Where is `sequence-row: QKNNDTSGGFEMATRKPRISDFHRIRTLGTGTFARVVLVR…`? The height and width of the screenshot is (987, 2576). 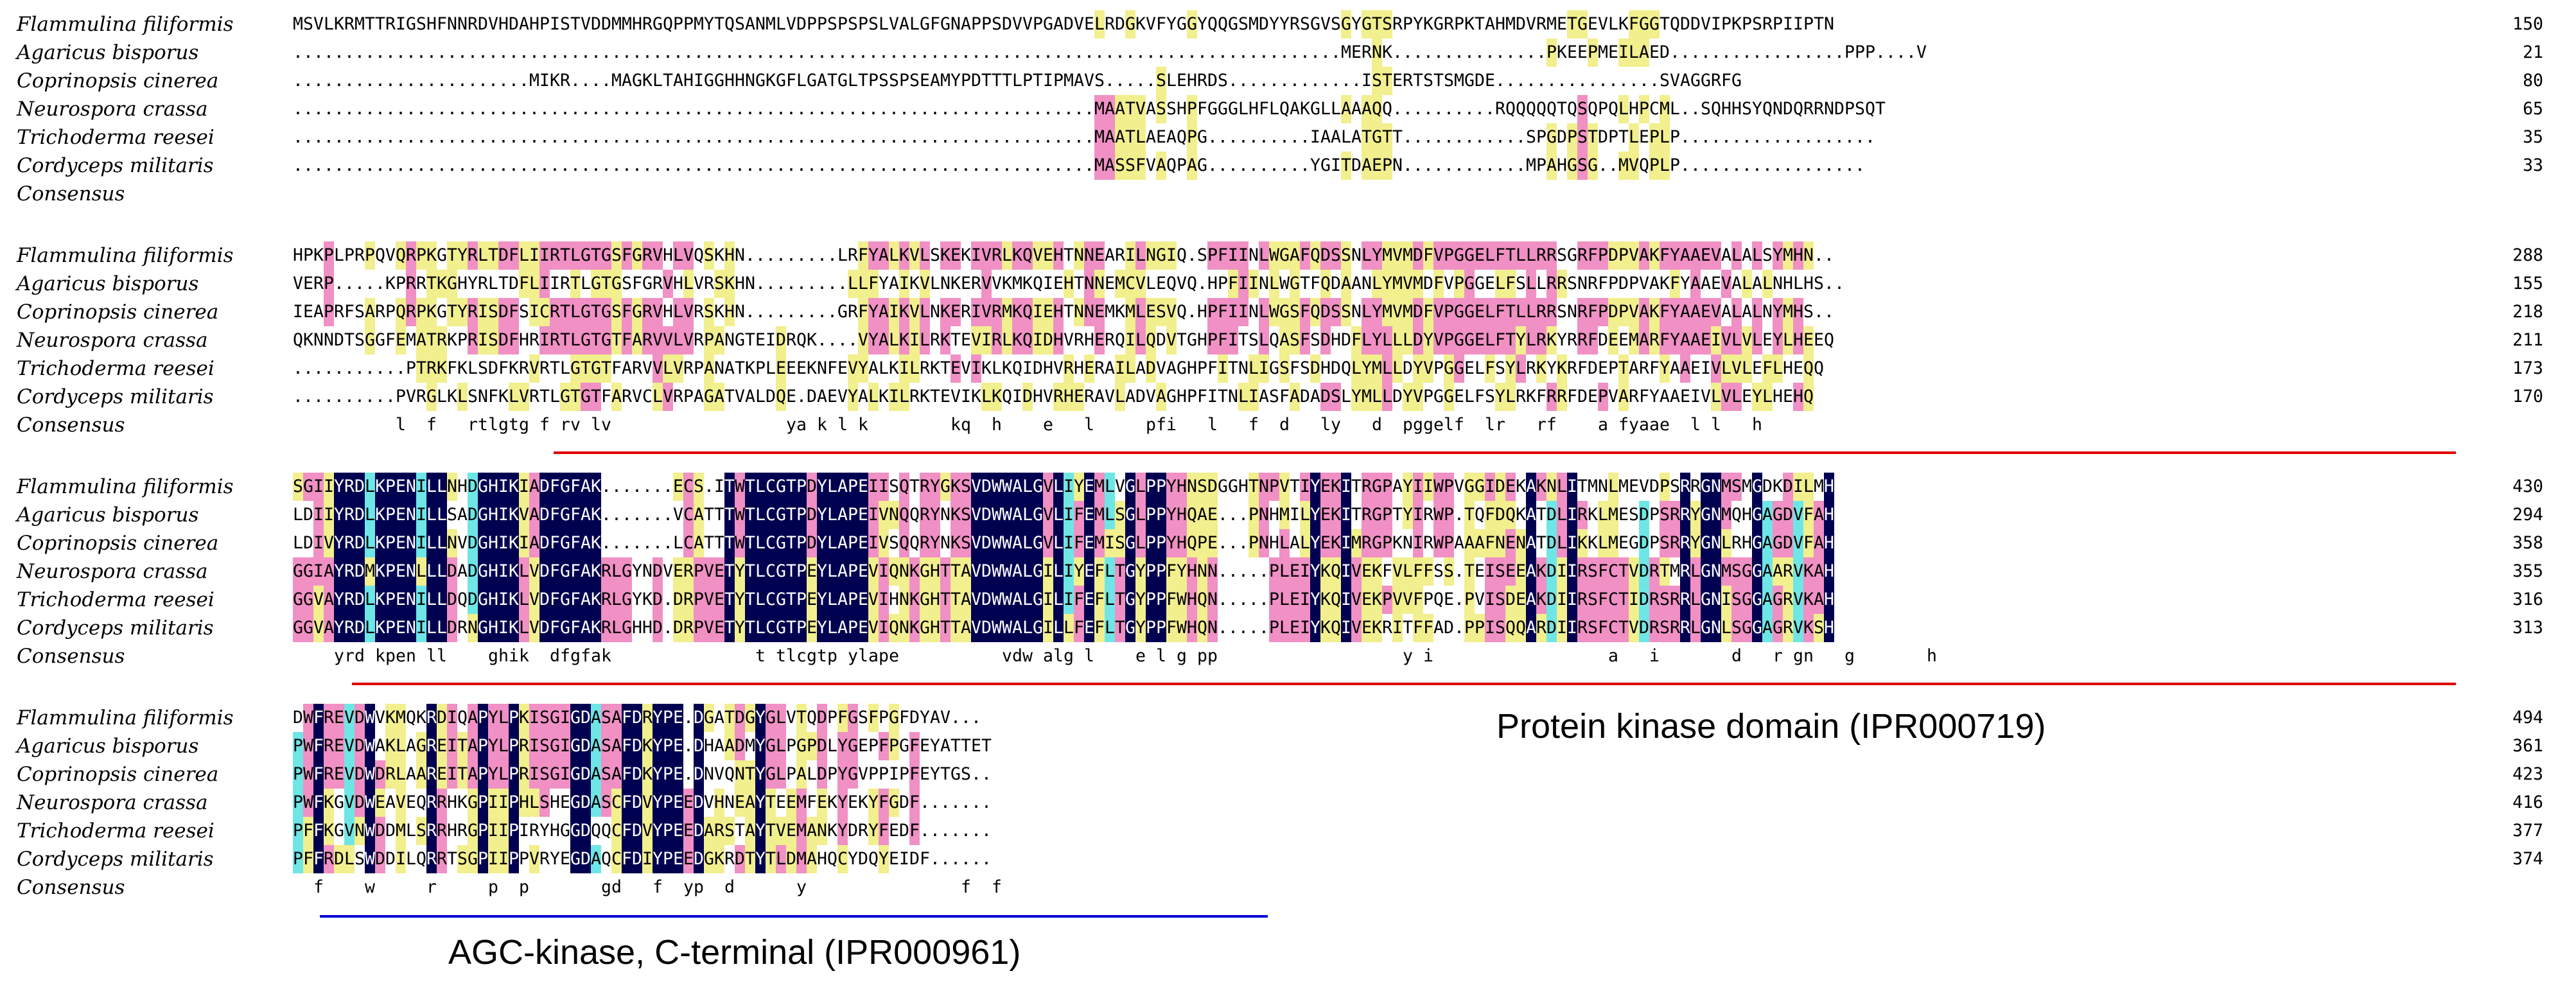
sequence-row: QKNNDTSGGFEMATRKPRISDFHRIRTLGTGTFARVVLVR… is located at coordinates (1063, 340).